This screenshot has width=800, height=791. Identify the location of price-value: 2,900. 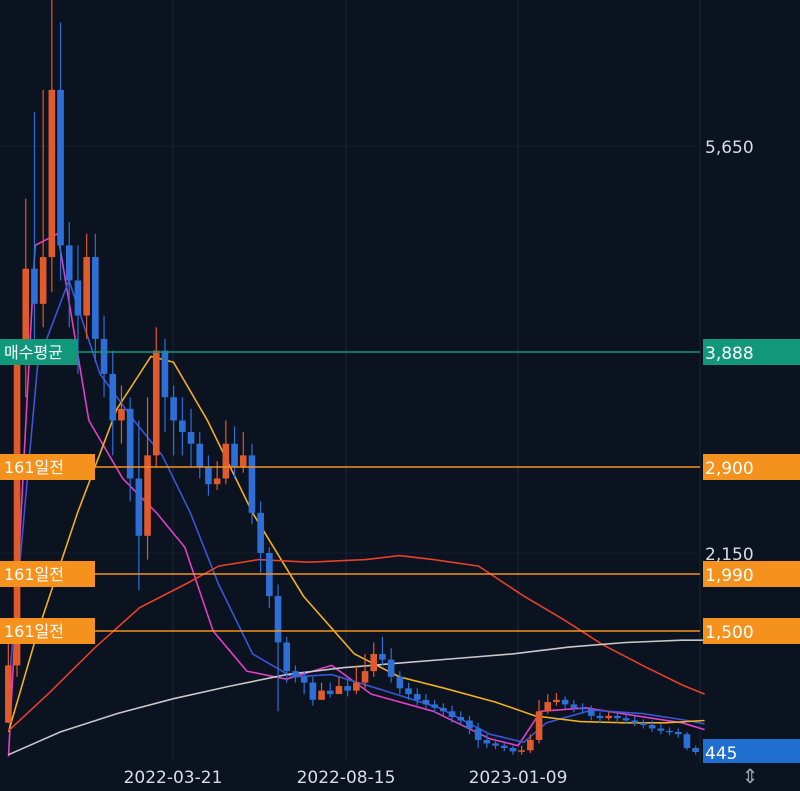
(729, 469).